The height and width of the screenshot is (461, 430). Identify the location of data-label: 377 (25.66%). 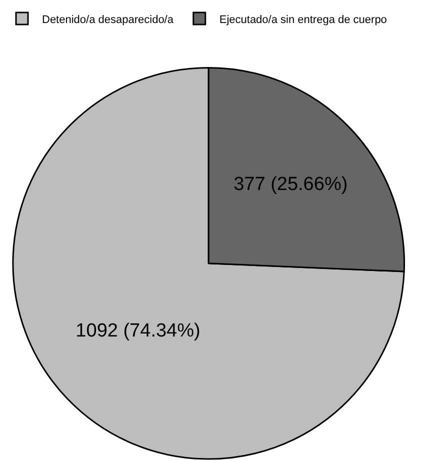
(291, 185).